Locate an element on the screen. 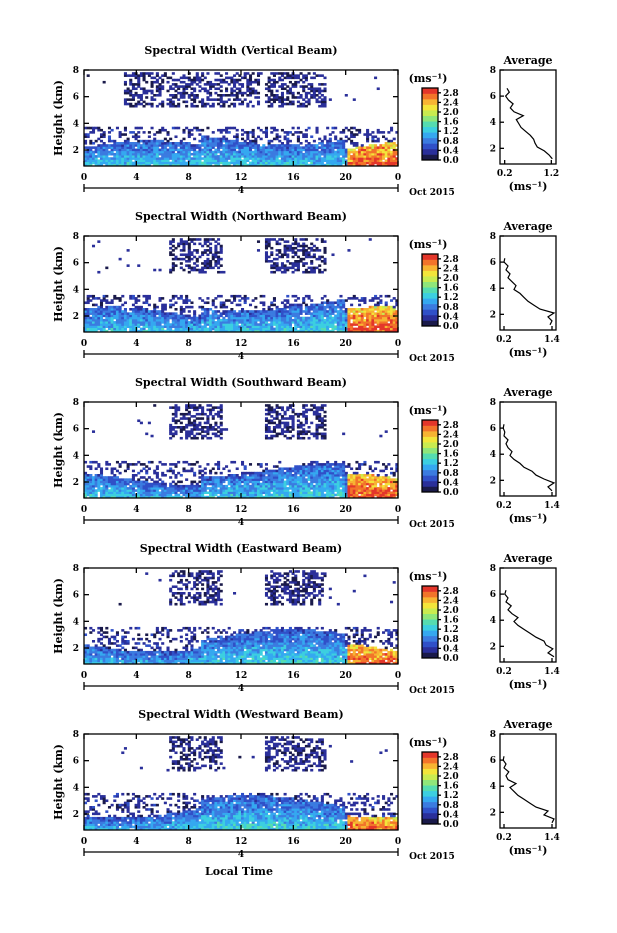  colorbar-swatch is located at coordinates (430, 130).